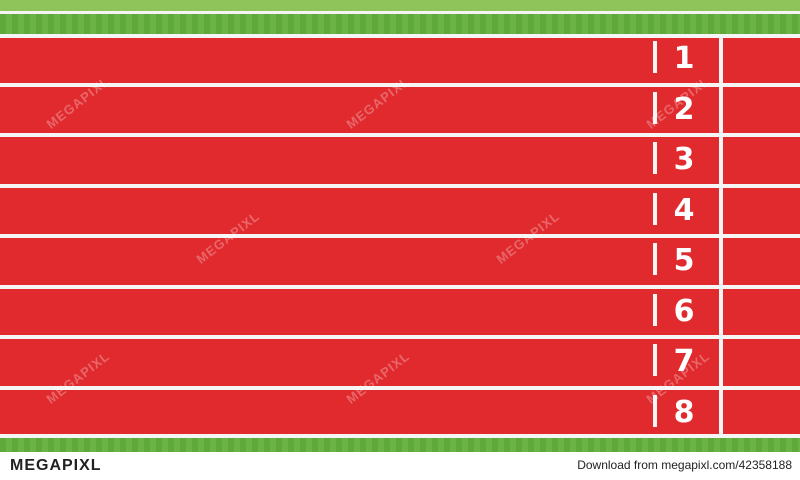  I want to click on lane-number: 2, so click(684, 109).